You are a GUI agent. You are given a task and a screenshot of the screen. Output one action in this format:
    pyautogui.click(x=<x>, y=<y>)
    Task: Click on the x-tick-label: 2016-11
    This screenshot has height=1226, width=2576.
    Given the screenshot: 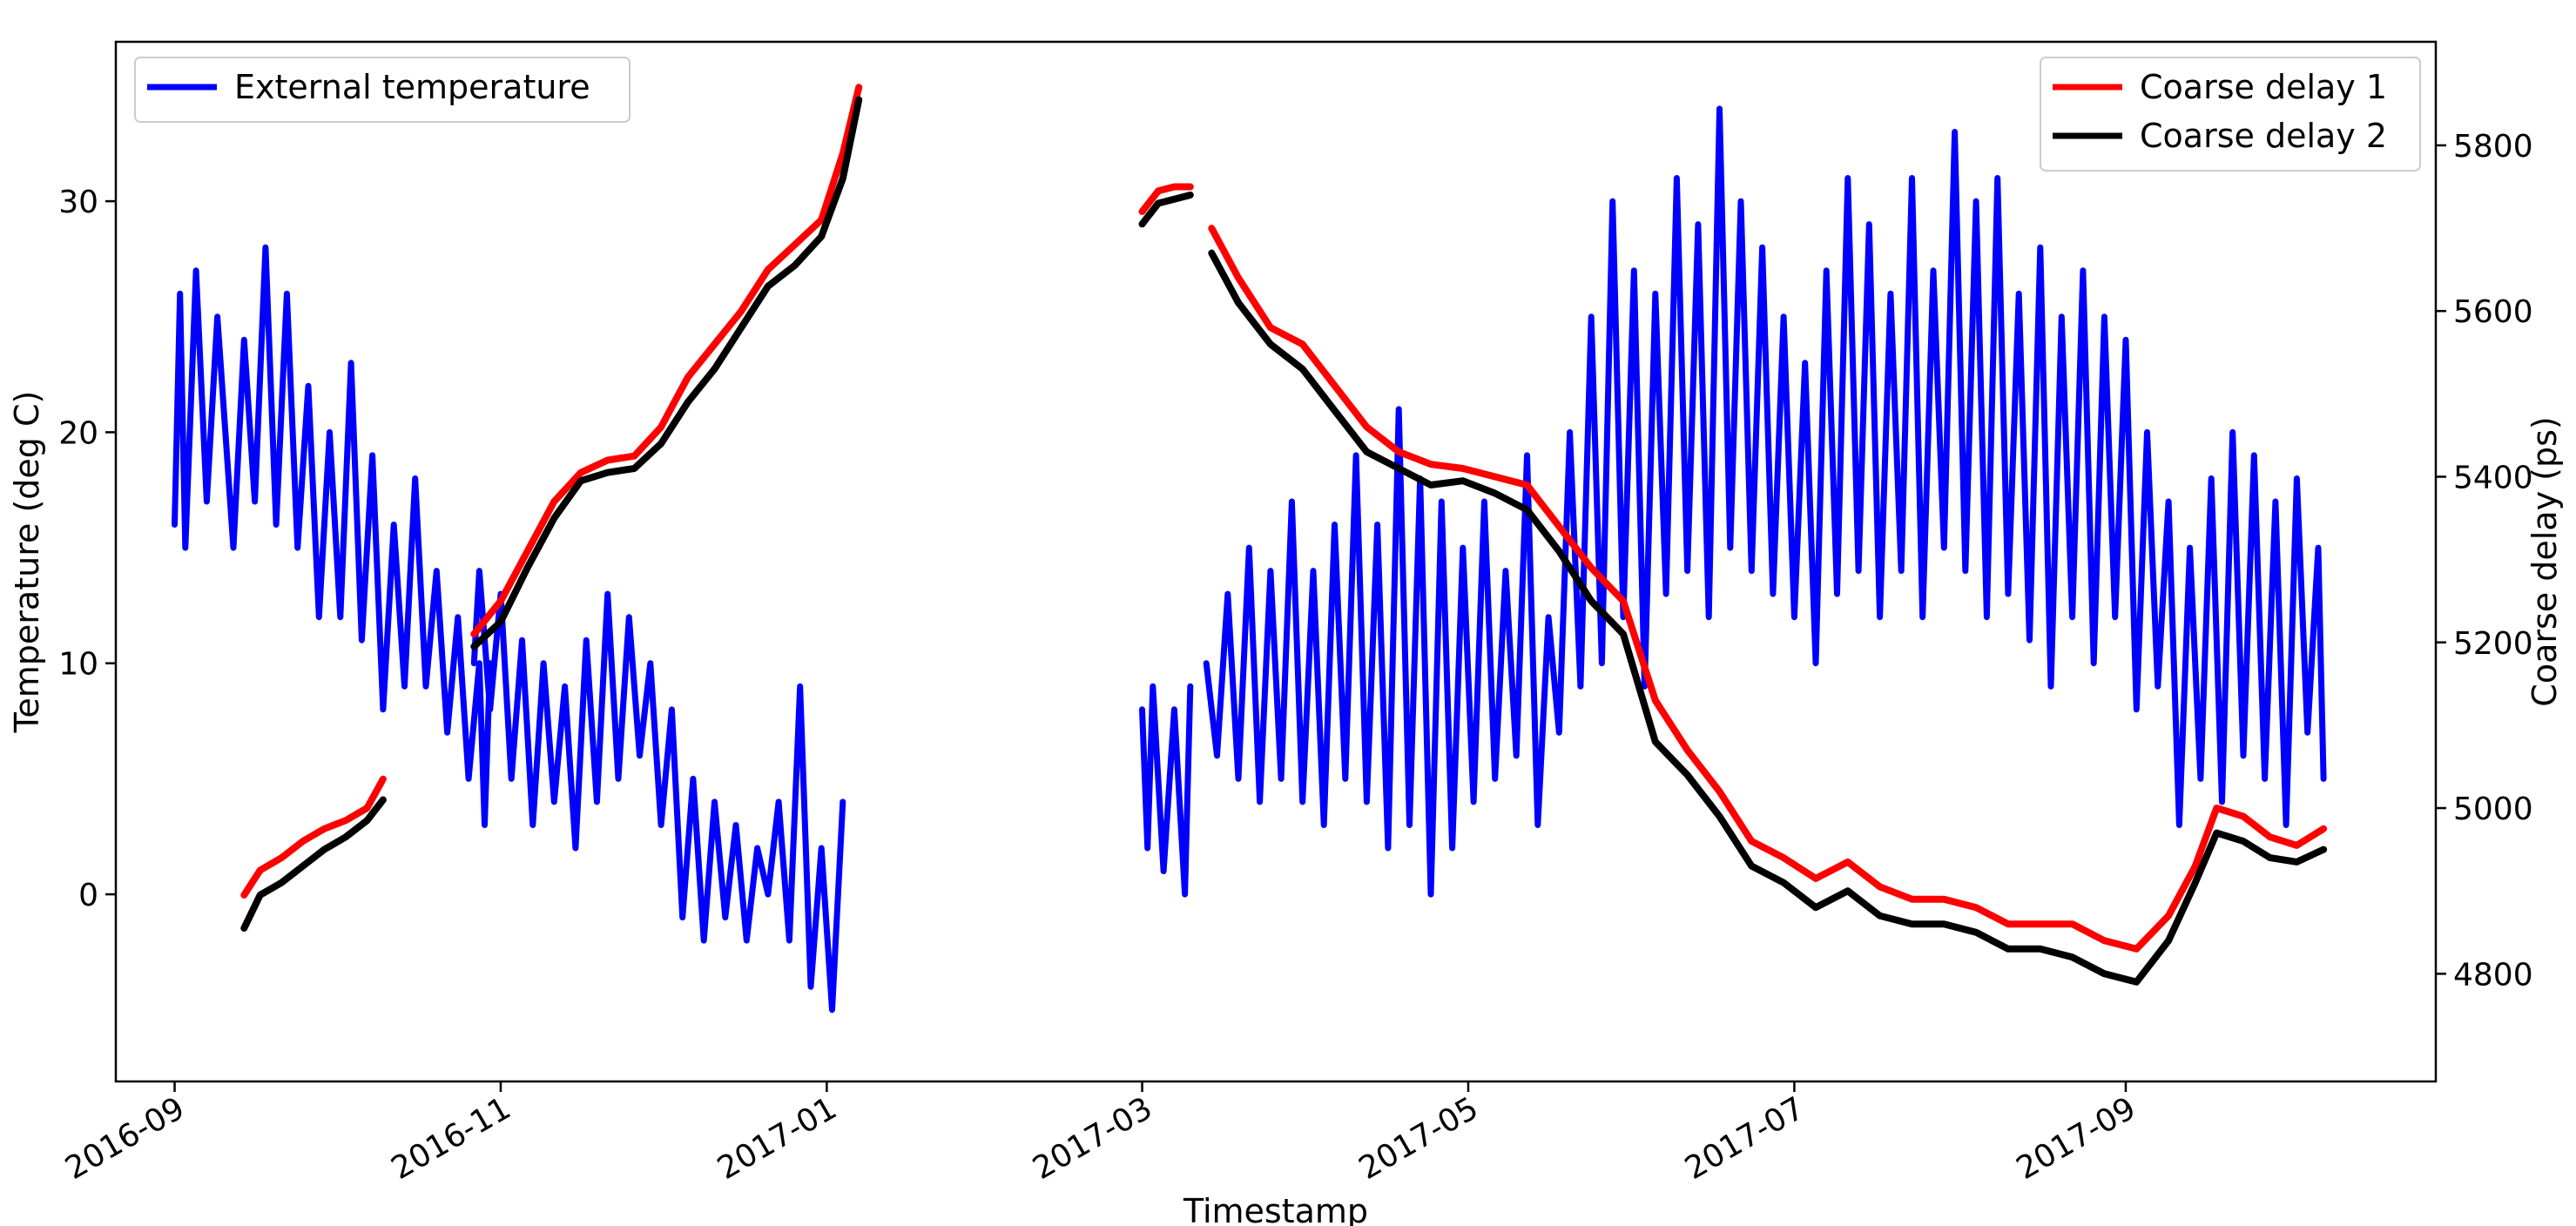 What is the action you would take?
    pyautogui.click(x=451, y=1138)
    